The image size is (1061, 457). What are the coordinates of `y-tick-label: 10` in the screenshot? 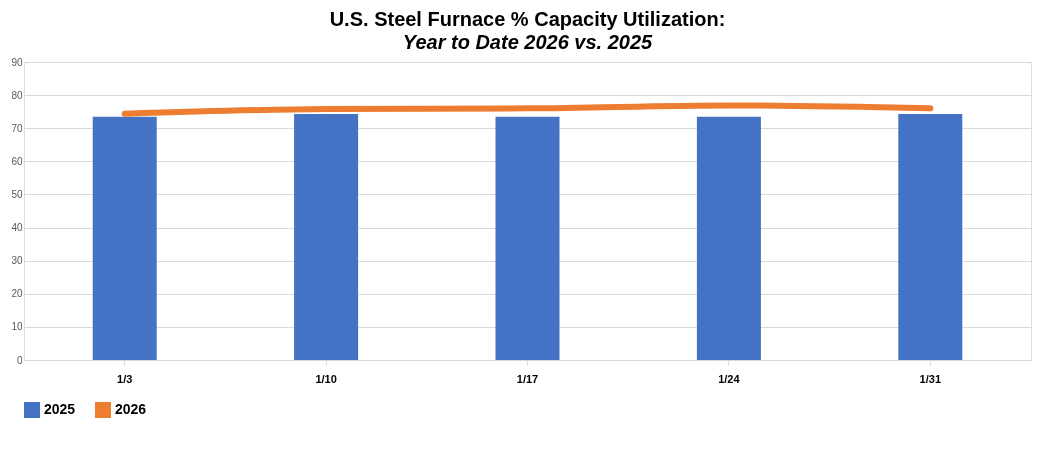 It's located at (17, 327).